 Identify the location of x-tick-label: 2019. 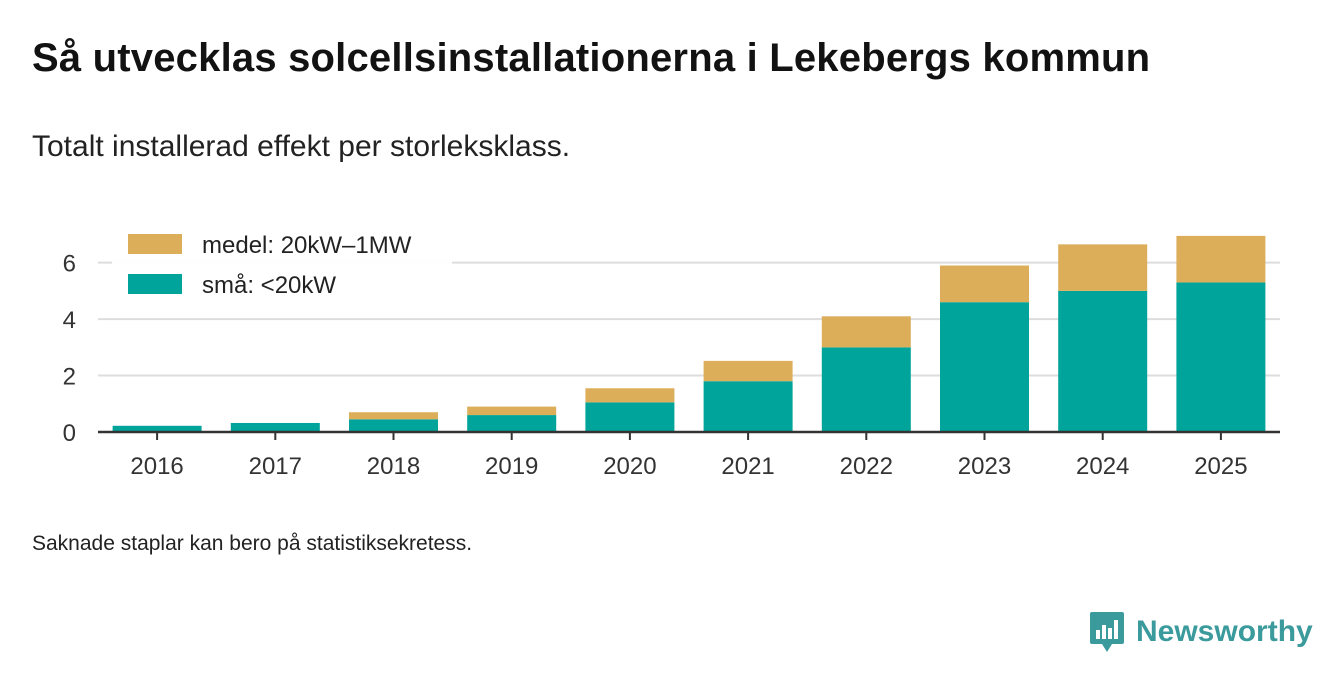
(511, 466).